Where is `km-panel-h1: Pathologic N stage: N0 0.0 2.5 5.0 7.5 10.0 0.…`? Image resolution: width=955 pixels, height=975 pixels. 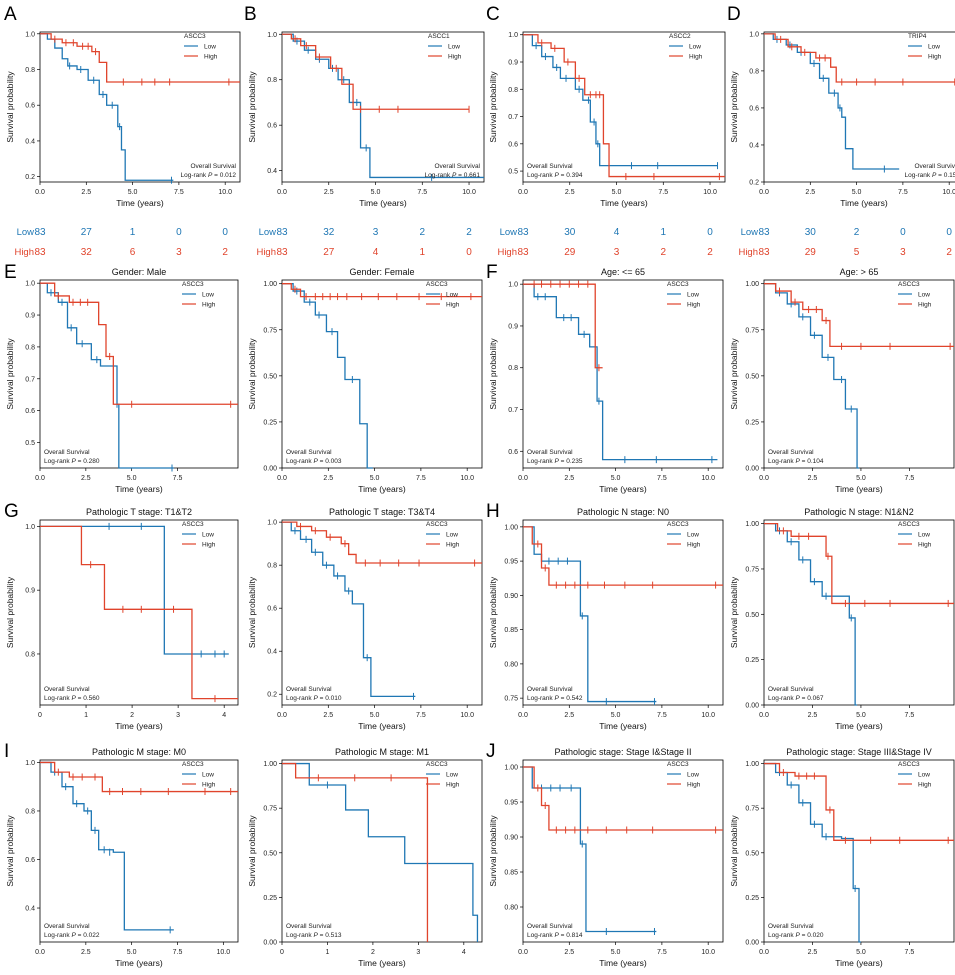 km-panel-h1: Pathologic N stage: N0 0.0 2.5 5.0 7.5 10.0 0.… is located at coordinates (606, 619).